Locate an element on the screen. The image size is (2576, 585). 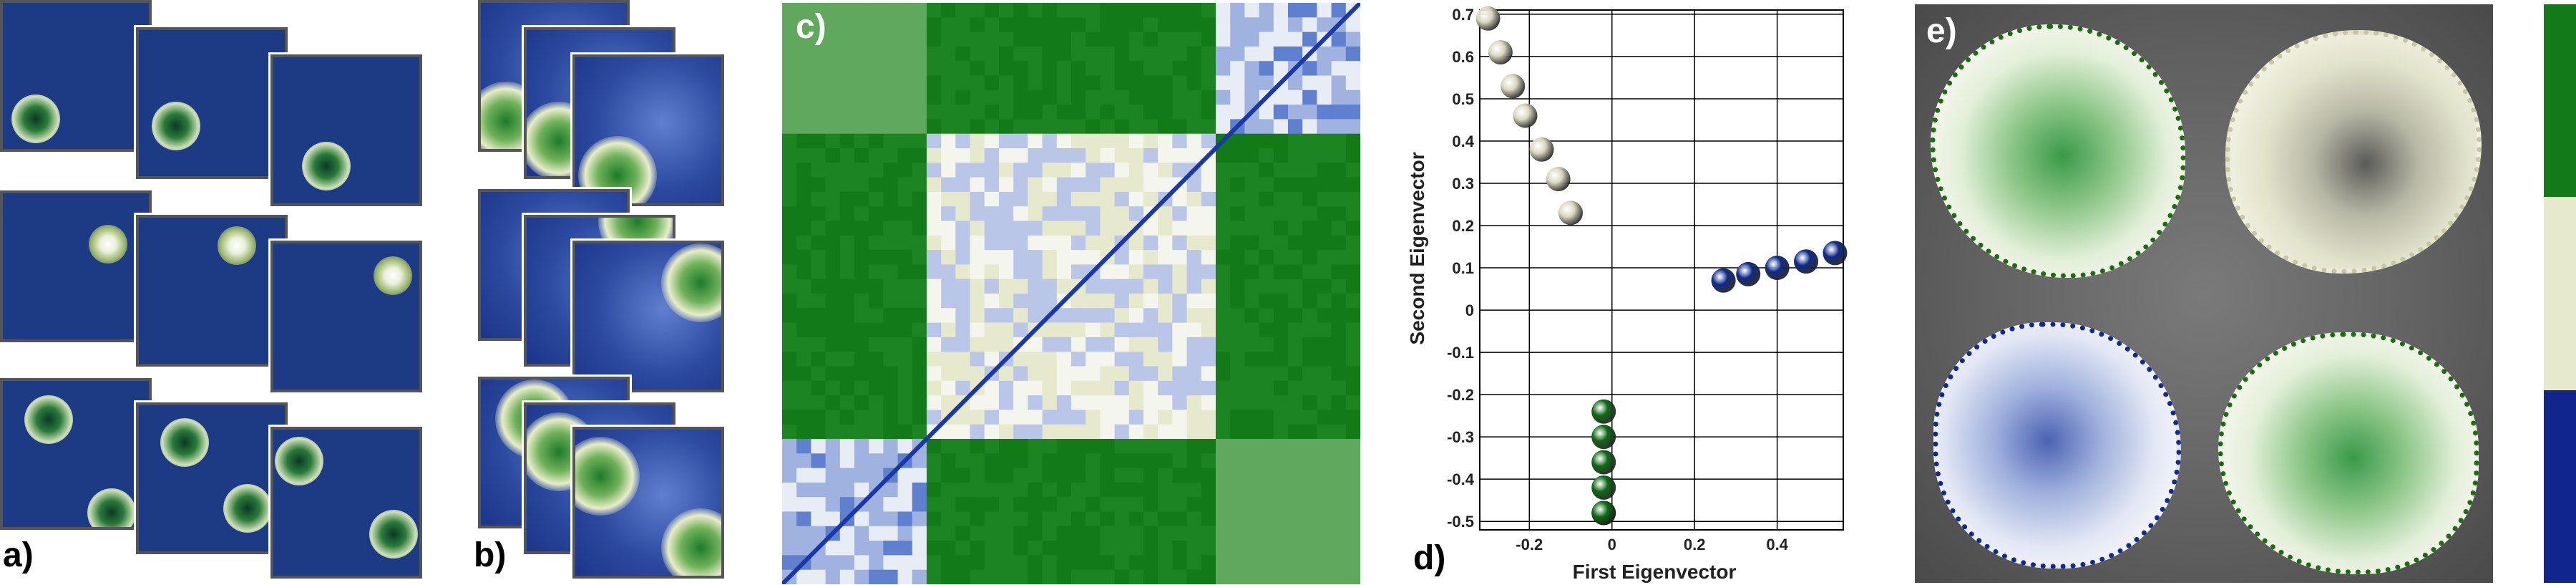
plot-frame is located at coordinates (1661, 270).